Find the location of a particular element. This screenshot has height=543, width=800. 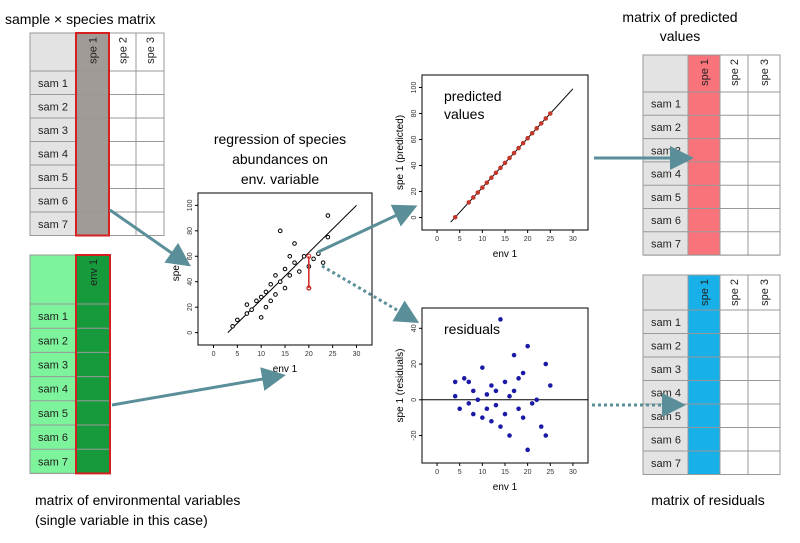

caption: env. variable is located at coordinates (280, 179).